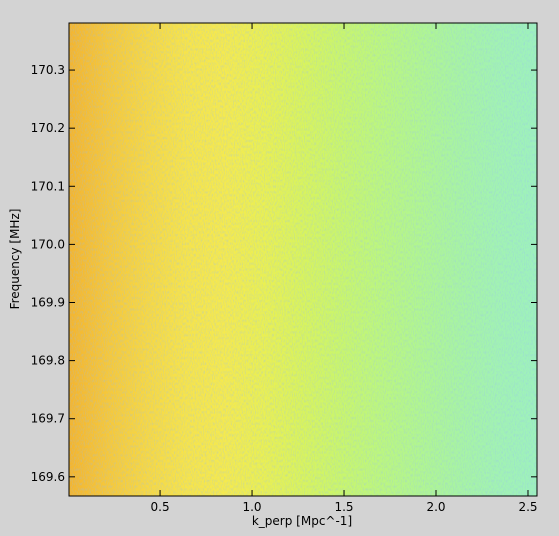  Describe the element at coordinates (435, 507) in the screenshot. I see `x-tick-label: 2.0` at that location.